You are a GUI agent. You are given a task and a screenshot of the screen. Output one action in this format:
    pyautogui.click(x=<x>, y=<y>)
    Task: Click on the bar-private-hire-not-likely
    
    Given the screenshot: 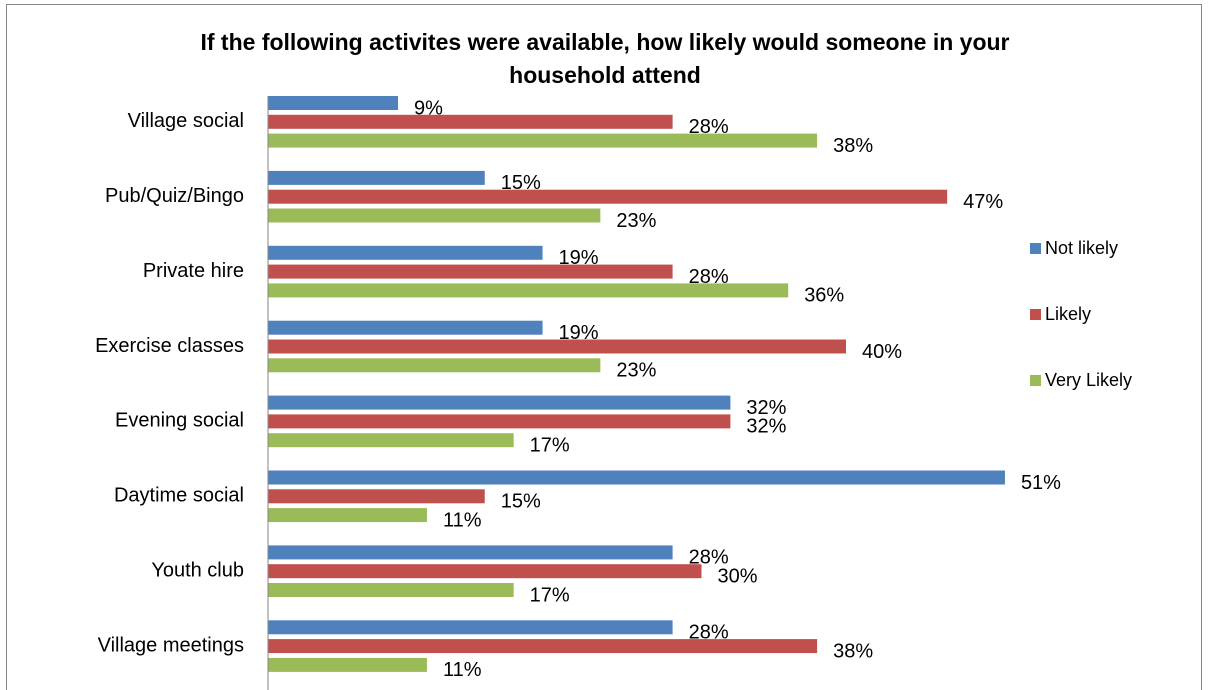 What is the action you would take?
    pyautogui.click(x=405, y=252)
    